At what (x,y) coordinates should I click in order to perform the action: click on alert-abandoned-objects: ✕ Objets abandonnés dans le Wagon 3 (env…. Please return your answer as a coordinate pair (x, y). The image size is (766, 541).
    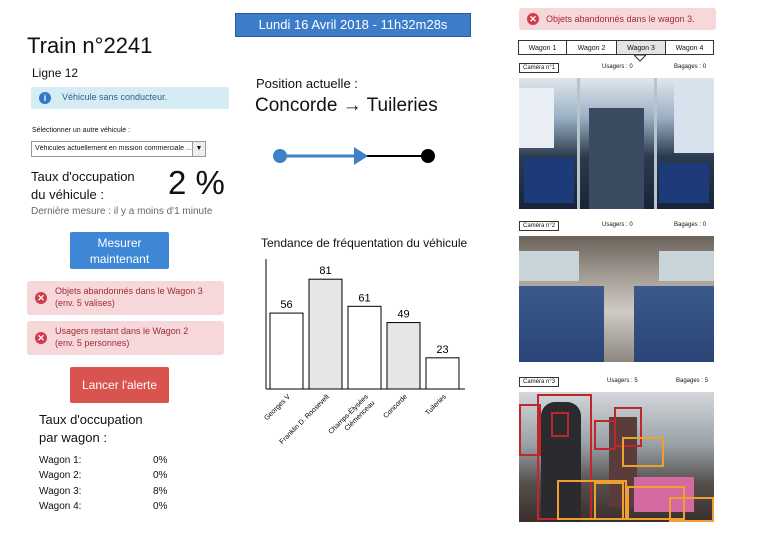
    Looking at the image, I should click on (125, 298).